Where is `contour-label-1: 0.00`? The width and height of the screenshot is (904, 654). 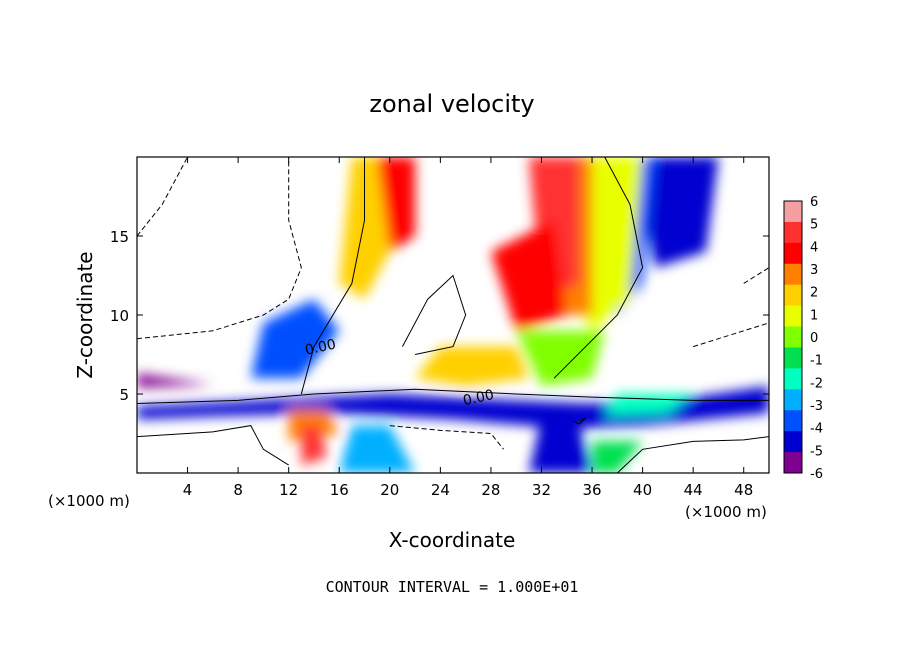
contour-label-1: 0.00 is located at coordinates (479, 398).